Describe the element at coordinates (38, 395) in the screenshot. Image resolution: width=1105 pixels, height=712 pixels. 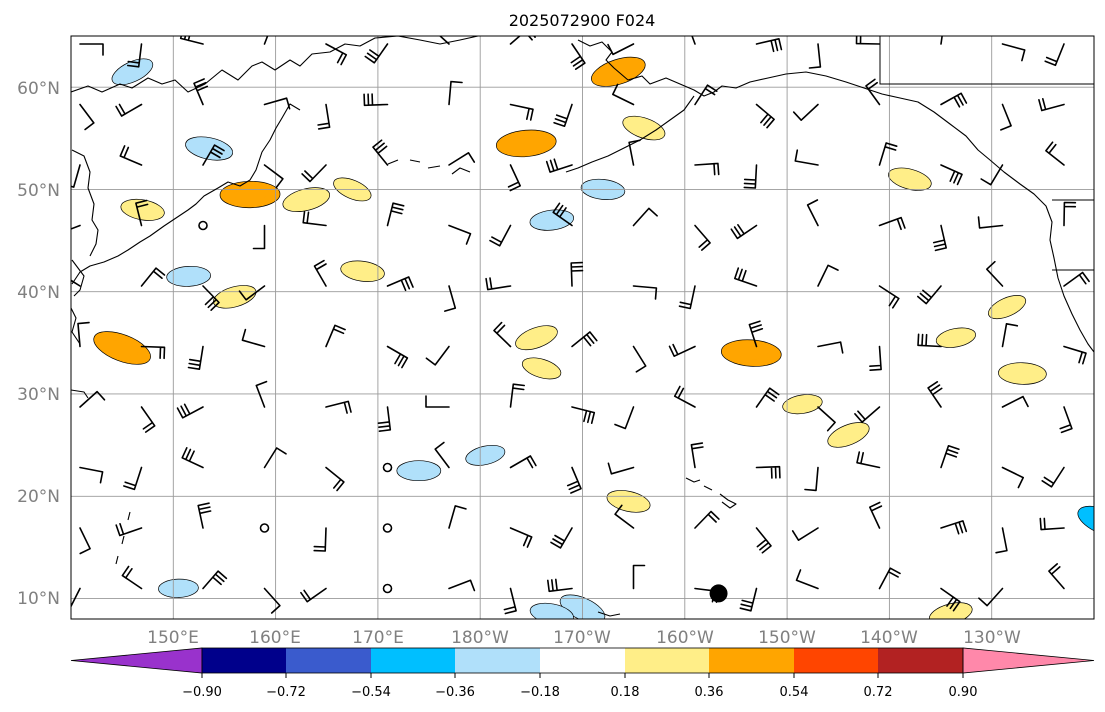
I see `lat-label: 30°N` at that location.